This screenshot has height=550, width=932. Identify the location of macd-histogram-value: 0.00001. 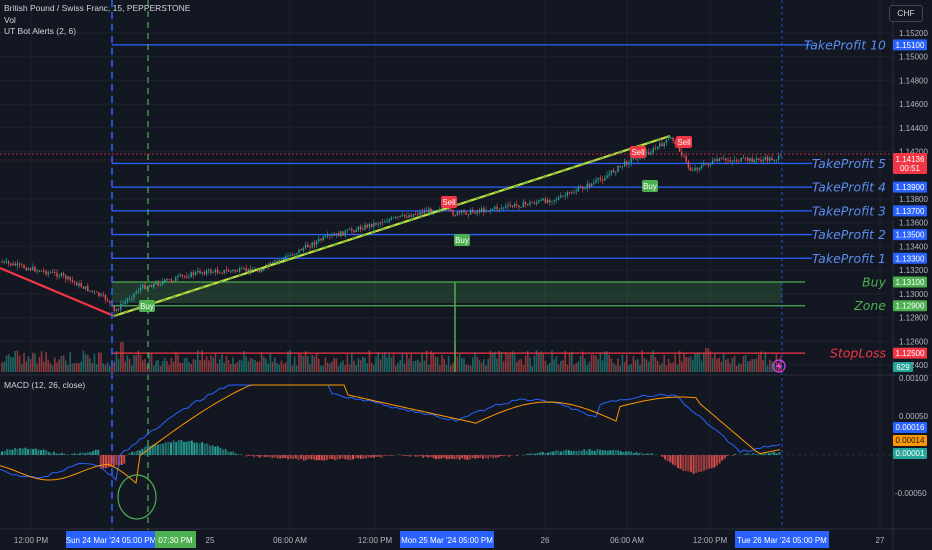
(910, 453).